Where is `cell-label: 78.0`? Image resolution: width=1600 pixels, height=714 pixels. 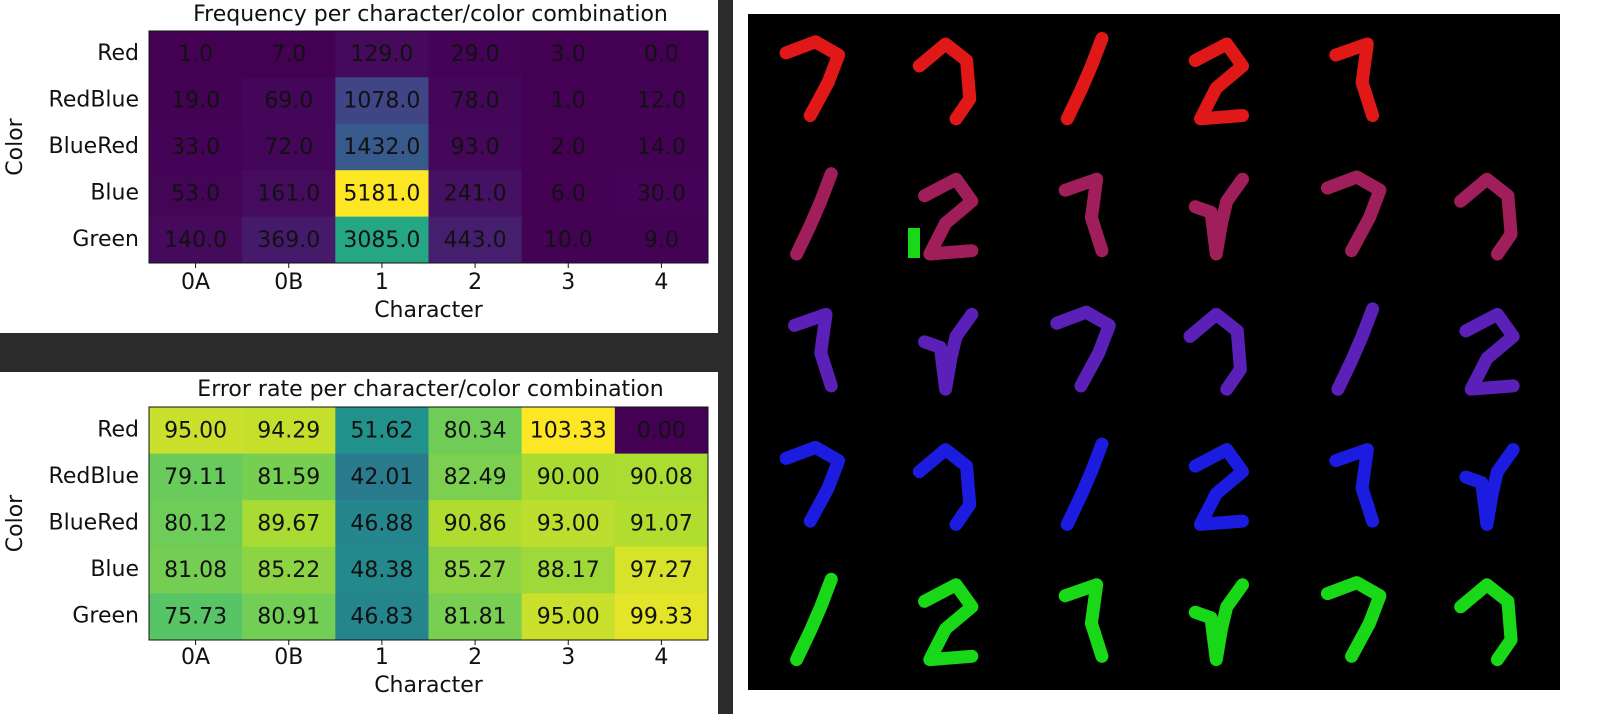
cell-label: 78.0 is located at coordinates (475, 101).